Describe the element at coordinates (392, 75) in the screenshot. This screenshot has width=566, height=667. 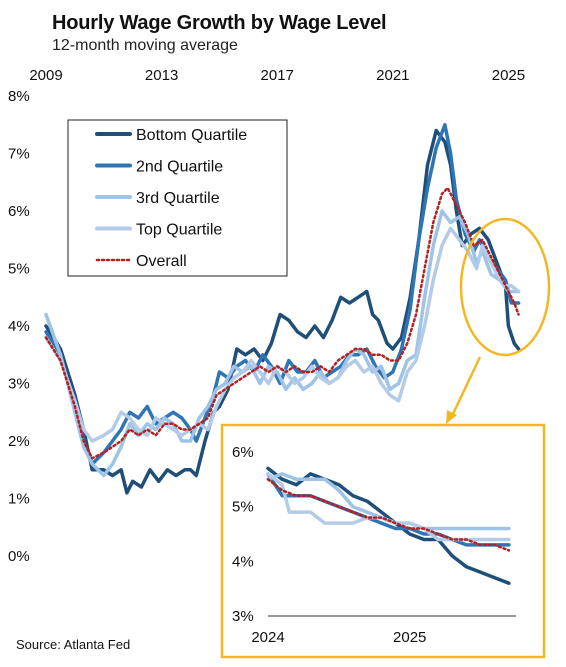
I see `x-tick-label: 2021` at that location.